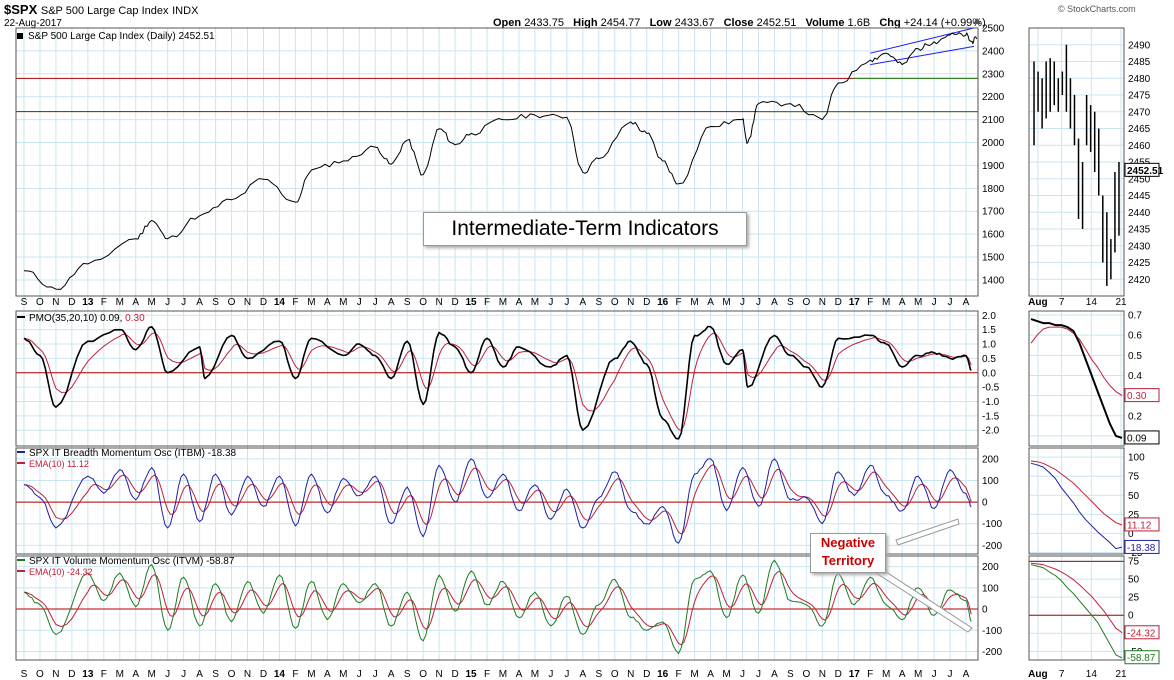  Describe the element at coordinates (848, 542) in the screenshot. I see `negative-line1: Negative` at that location.